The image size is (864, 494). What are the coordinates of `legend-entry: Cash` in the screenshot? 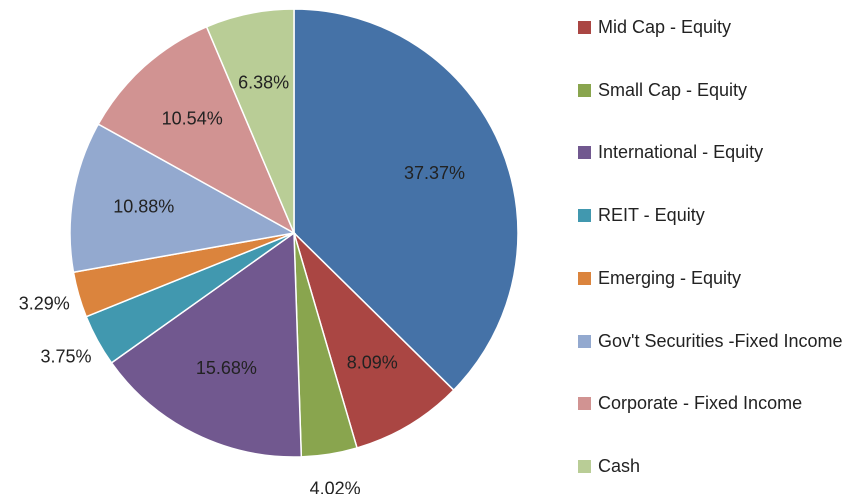 It's located at (713, 466).